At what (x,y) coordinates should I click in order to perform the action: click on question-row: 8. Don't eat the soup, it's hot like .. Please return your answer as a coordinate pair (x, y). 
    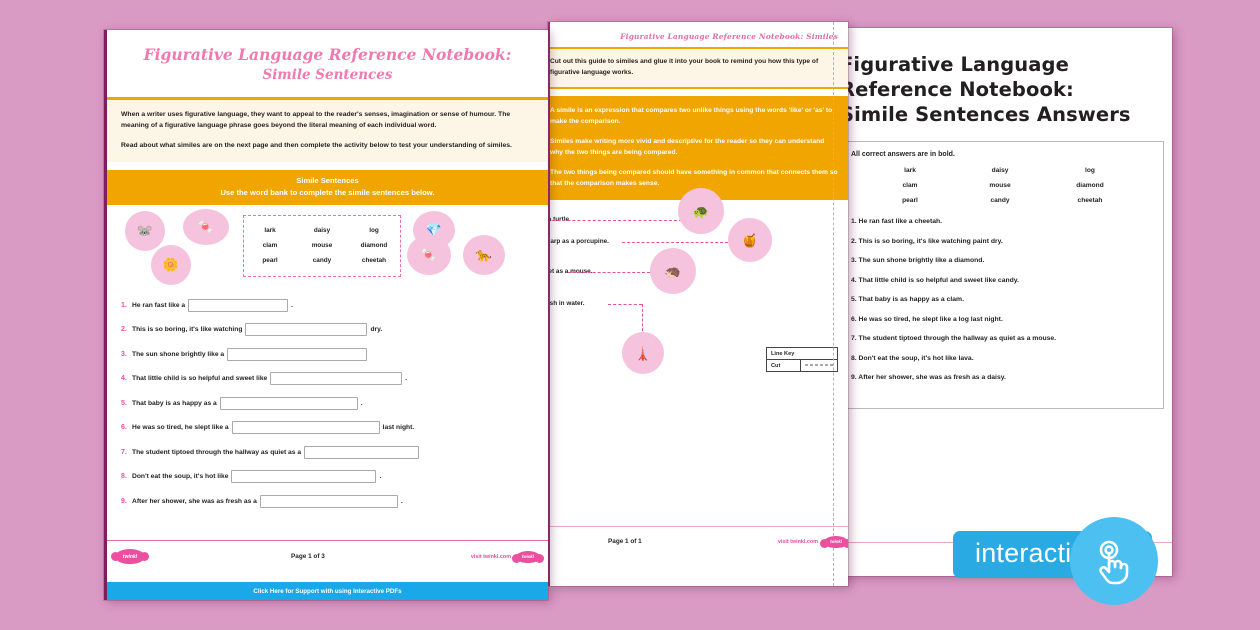
    Looking at the image, I should click on (326, 476).